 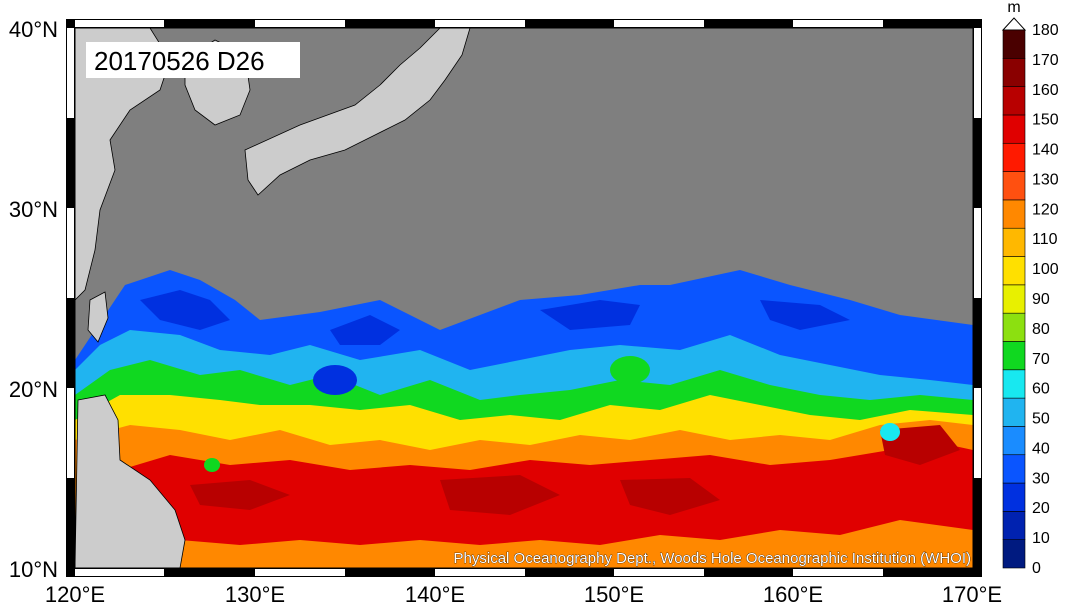 What do you see at coordinates (75, 594) in the screenshot?
I see `x-tick-label: 120°E` at bounding box center [75, 594].